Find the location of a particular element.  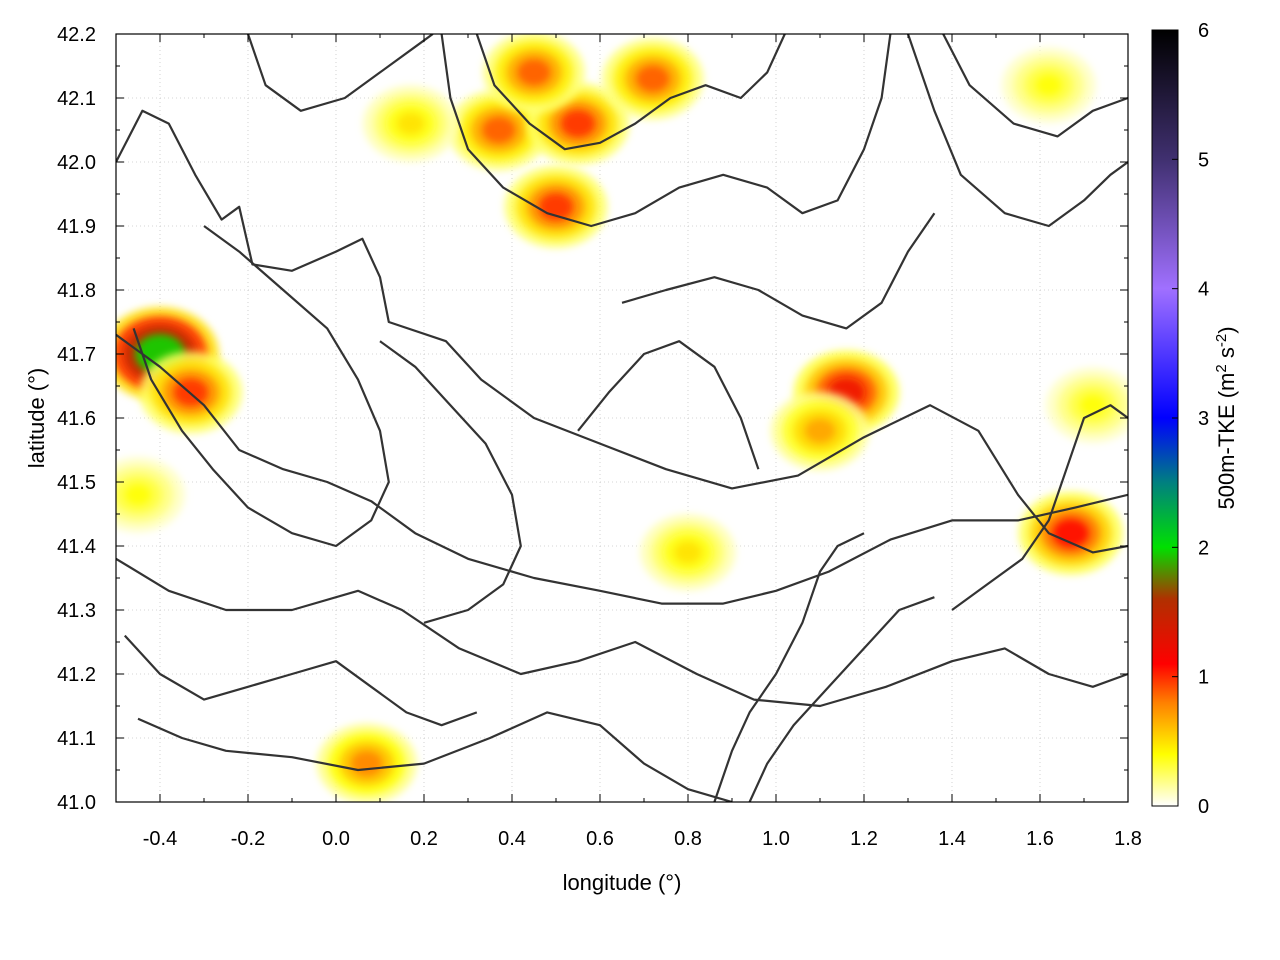

colorbar-tick-label: 5 is located at coordinates (1203, 160).